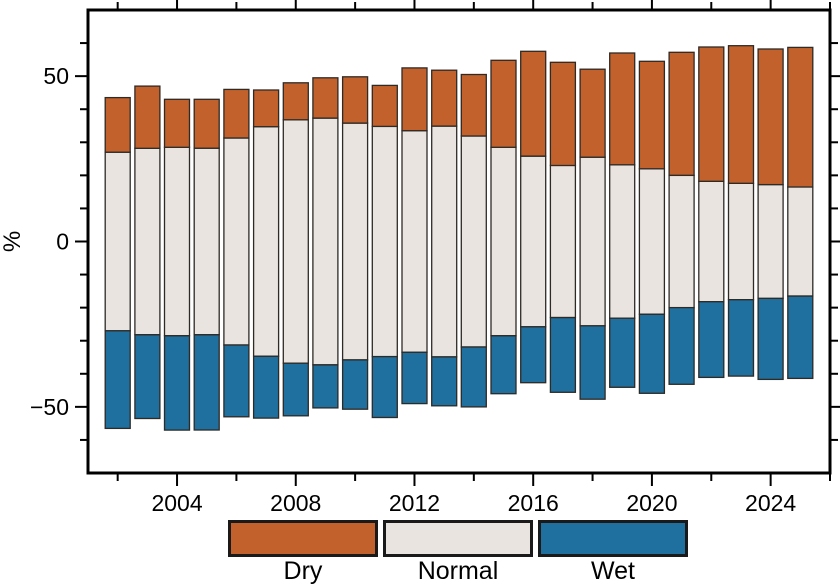 The image size is (840, 586). What do you see at coordinates (206, 241) in the screenshot?
I see `bar-2005-normal` at bounding box center [206, 241].